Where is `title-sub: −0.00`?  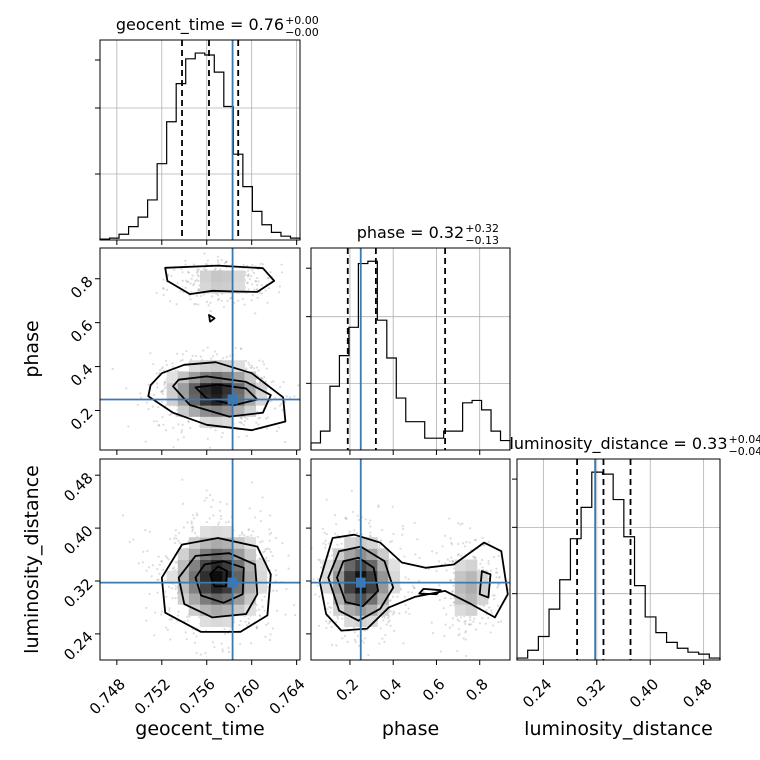
title-sub: −0.00 is located at coordinates (302, 32).